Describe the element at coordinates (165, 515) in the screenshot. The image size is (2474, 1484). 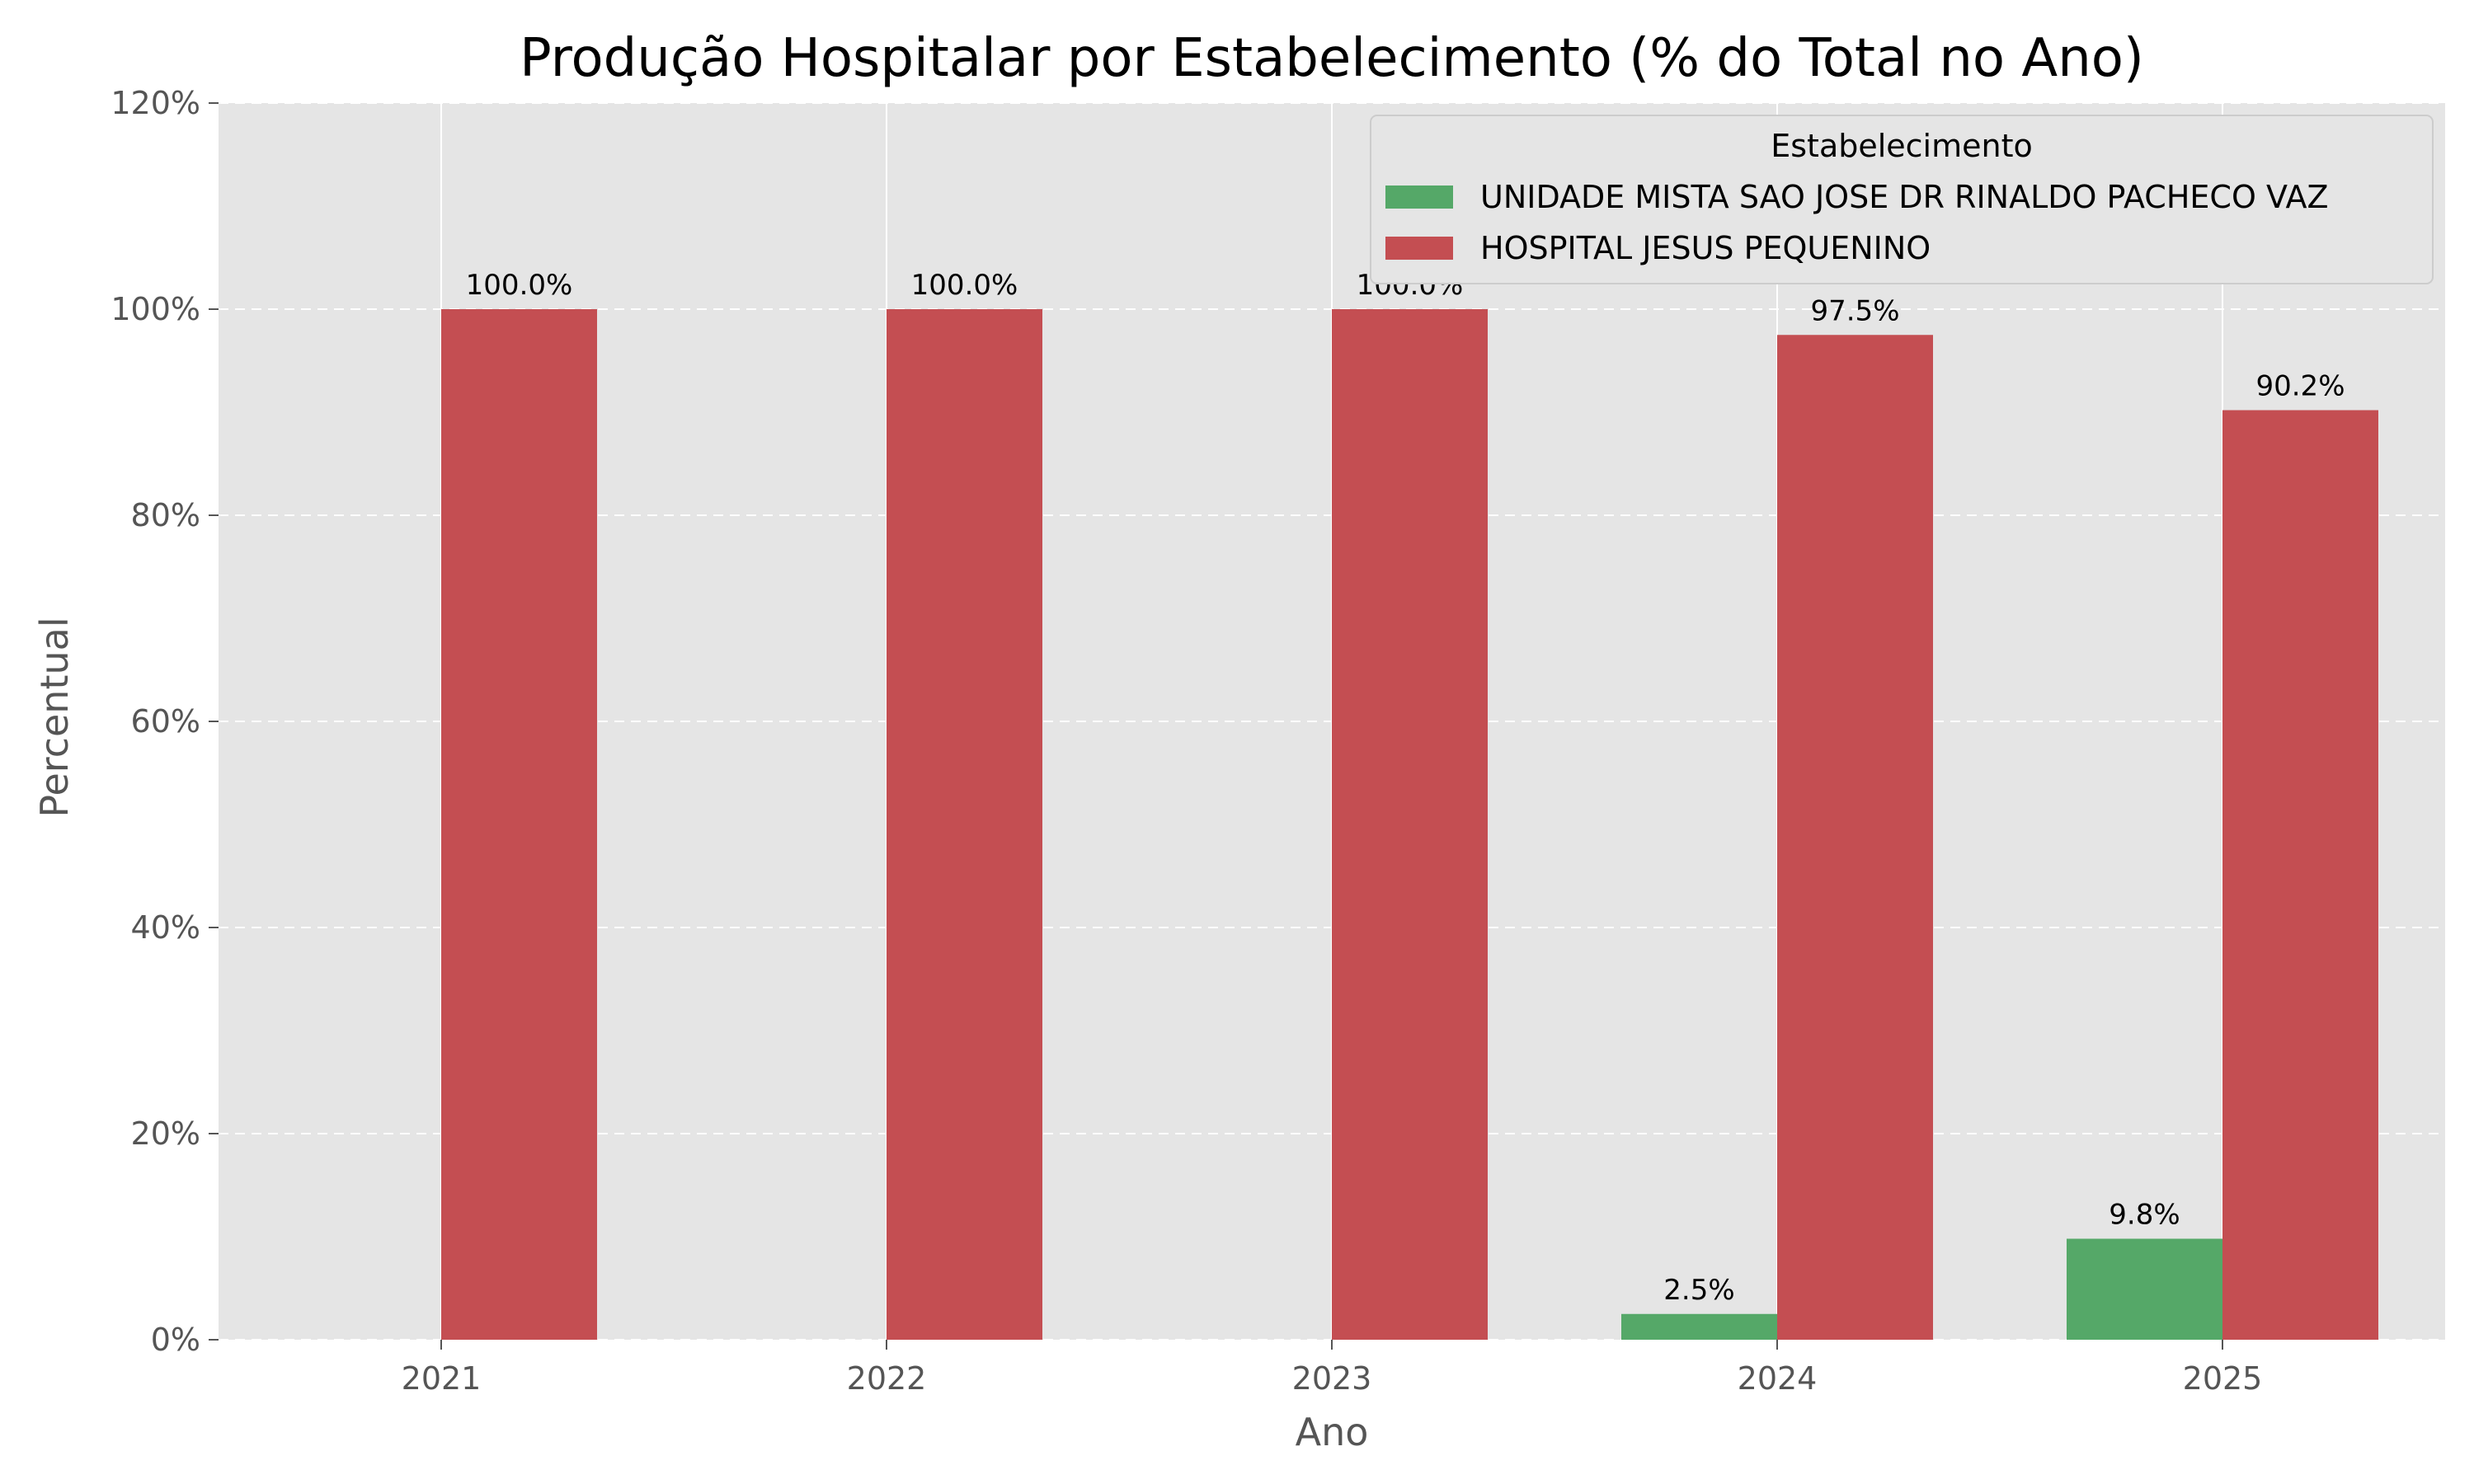
I see `y-tick-label: 80%` at that location.